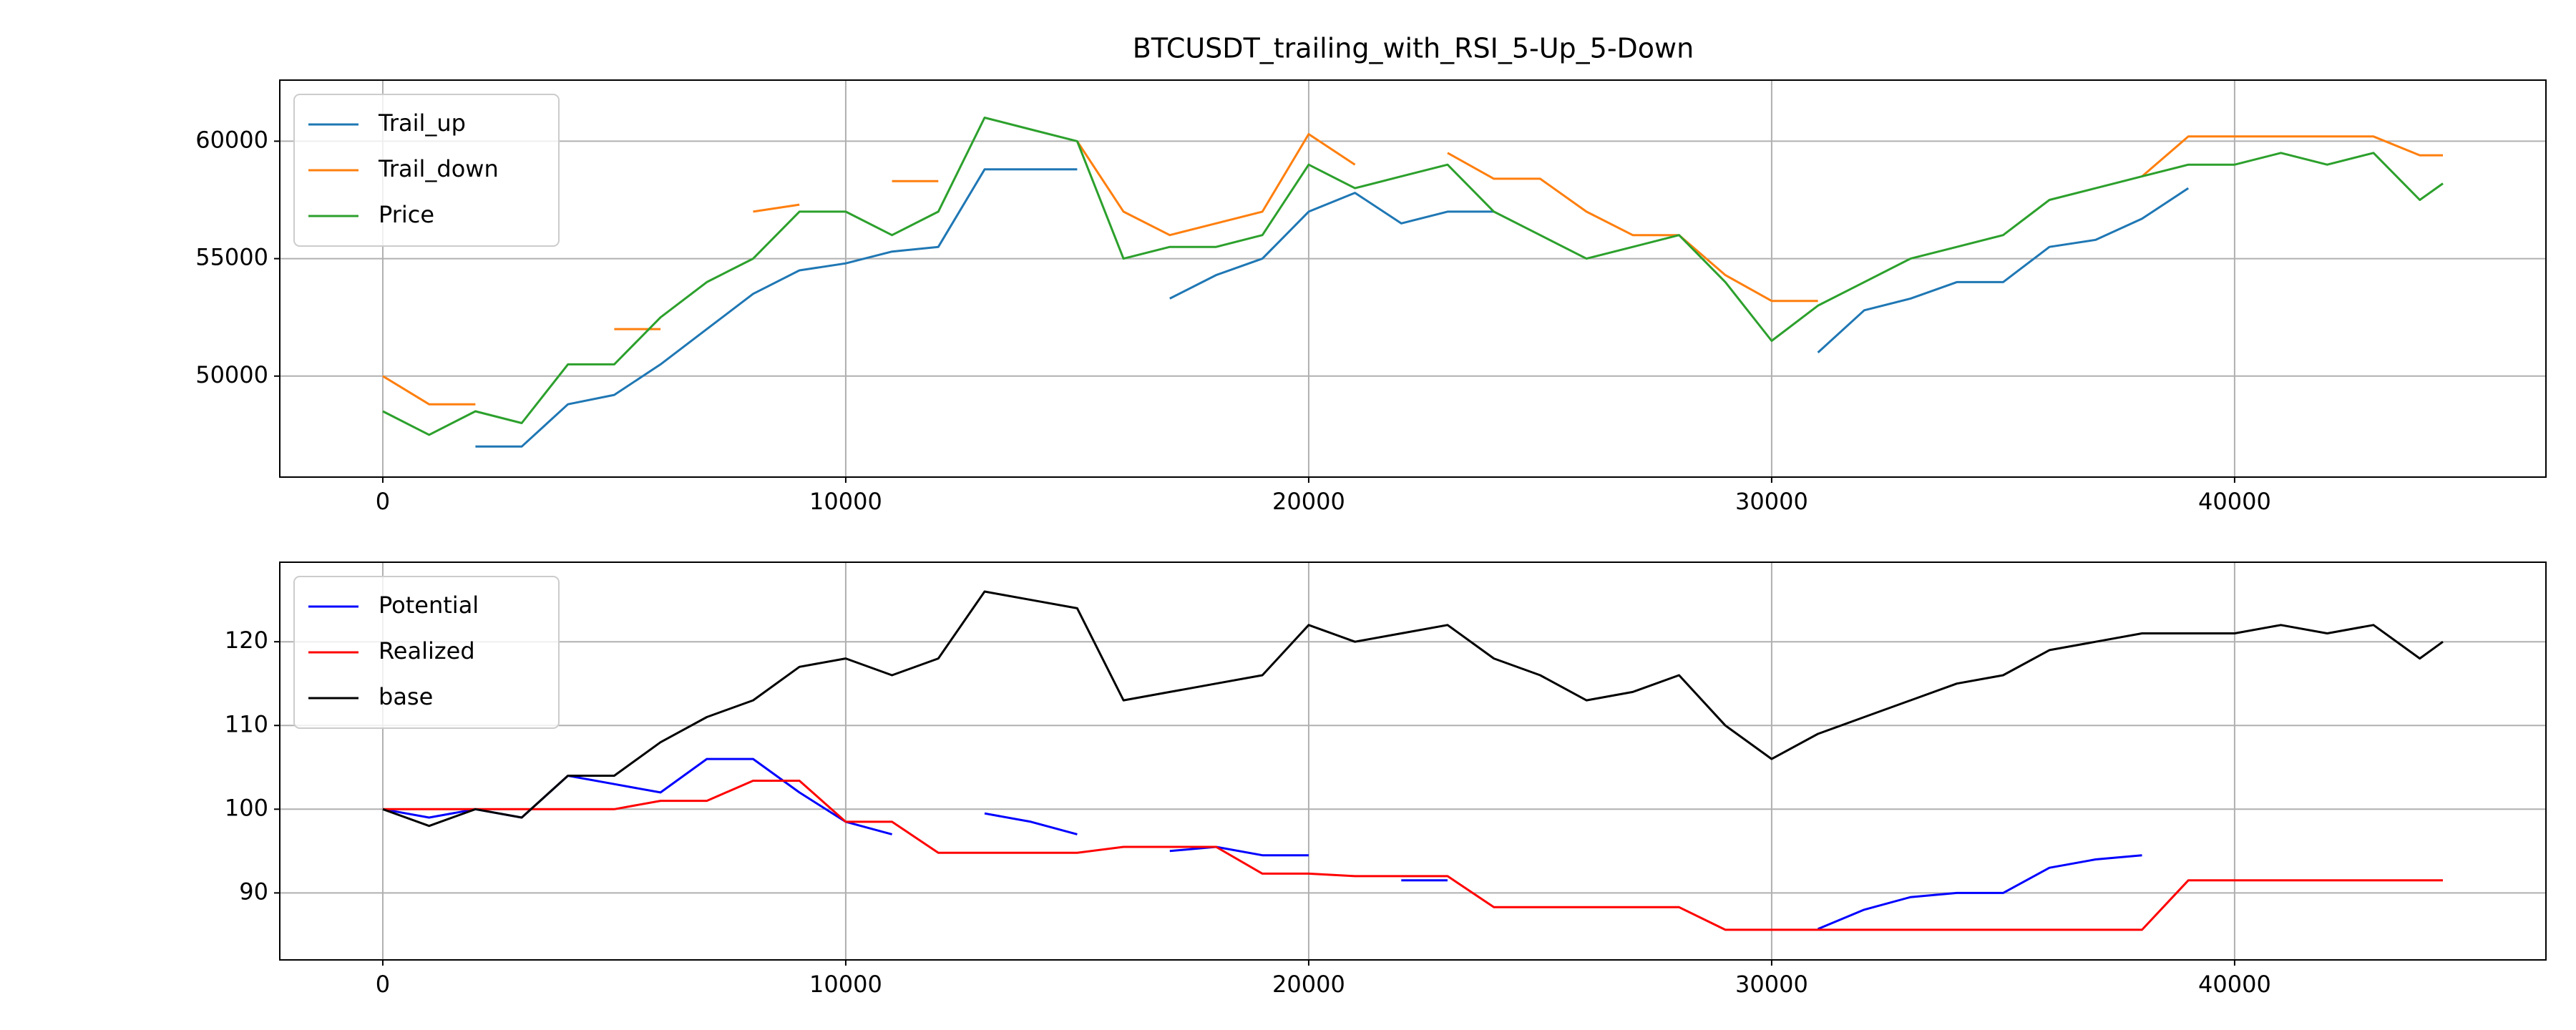  I want to click on chart-title: BTCUSDT_trailing_with_RSI_5-Up_5-Down, so click(1413, 49).